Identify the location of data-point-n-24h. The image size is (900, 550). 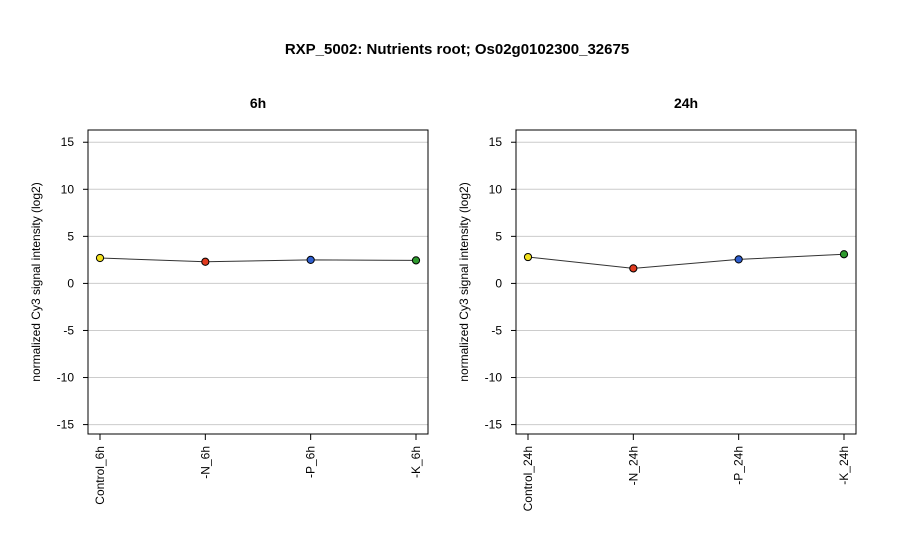
(633, 268).